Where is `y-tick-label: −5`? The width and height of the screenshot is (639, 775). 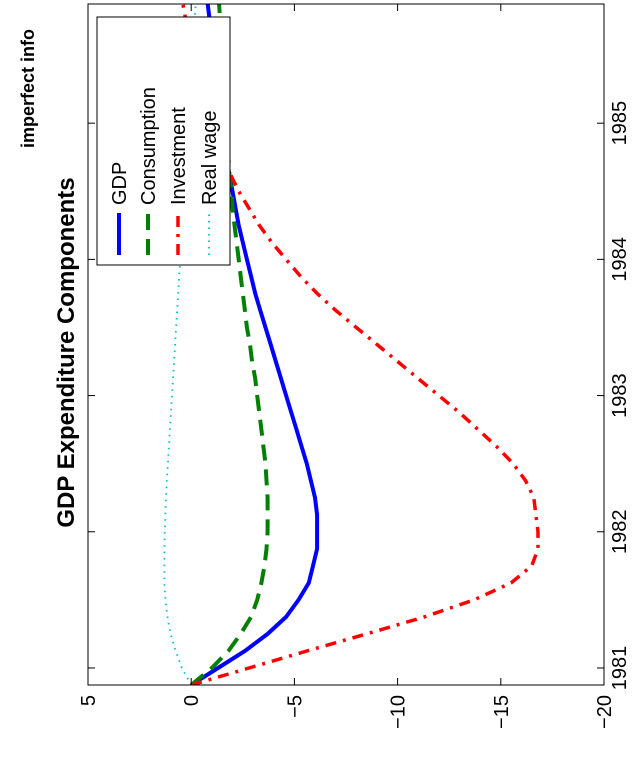
y-tick-label: −5 is located at coordinates (295, 706).